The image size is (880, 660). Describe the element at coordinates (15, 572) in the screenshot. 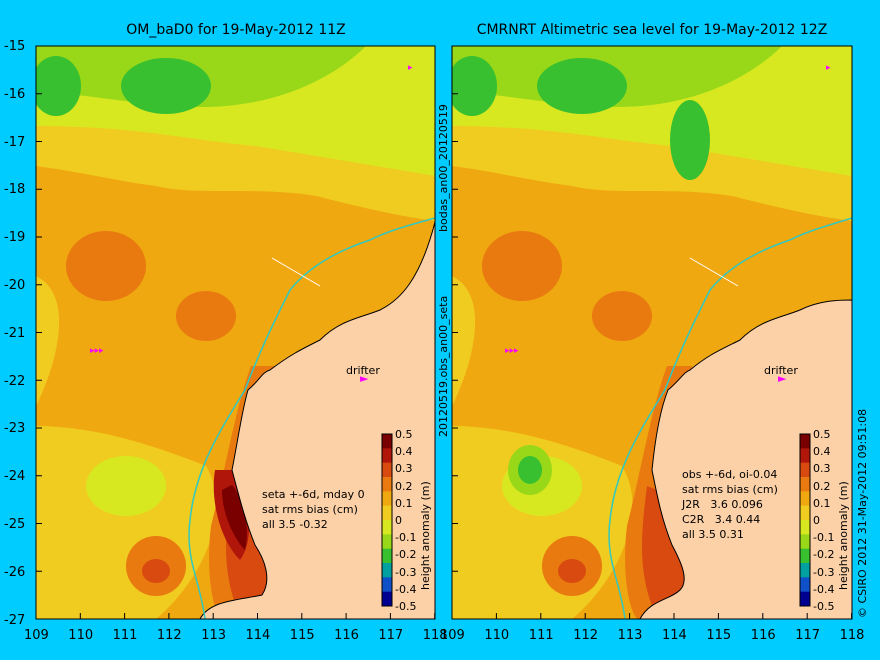

I see `y-tick-label: -26` at that location.